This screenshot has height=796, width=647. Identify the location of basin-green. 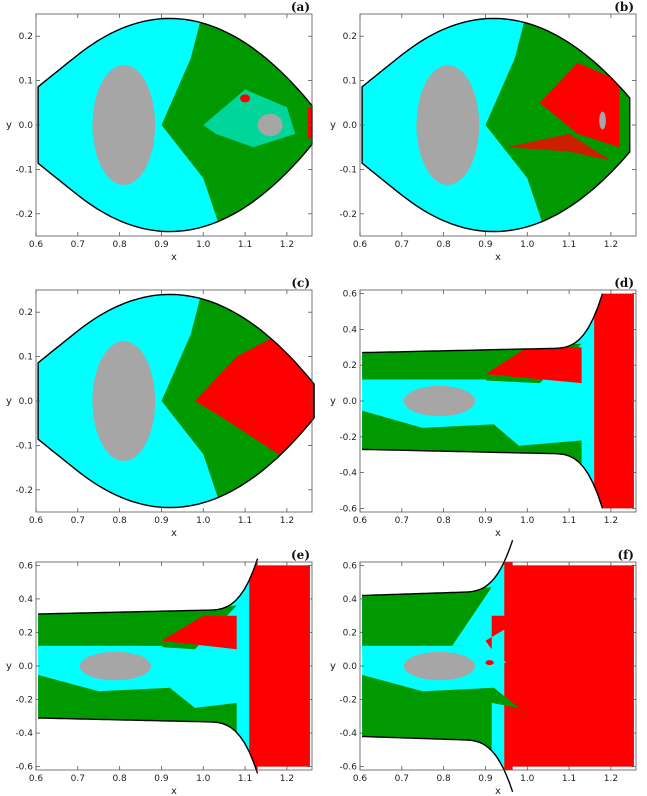
(427, 618).